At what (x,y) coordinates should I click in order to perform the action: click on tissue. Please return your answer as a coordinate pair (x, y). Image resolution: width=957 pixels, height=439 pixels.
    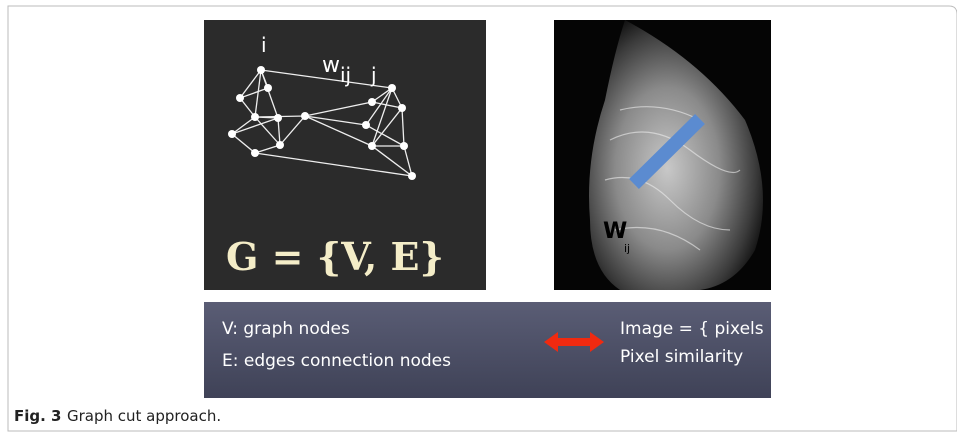
    Looking at the image, I should click on (672, 178).